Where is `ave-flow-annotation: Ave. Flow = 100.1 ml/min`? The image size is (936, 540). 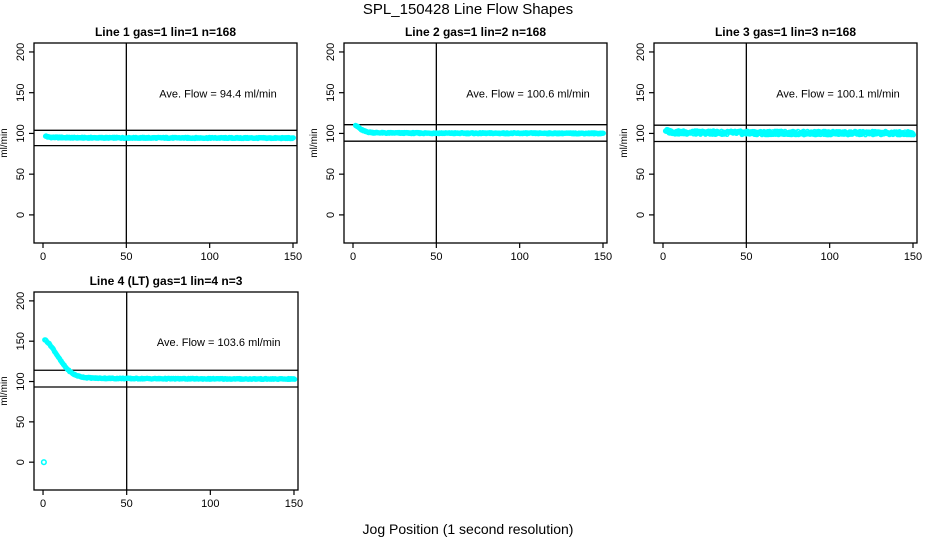
ave-flow-annotation: Ave. Flow = 100.1 ml/min is located at coordinates (838, 95).